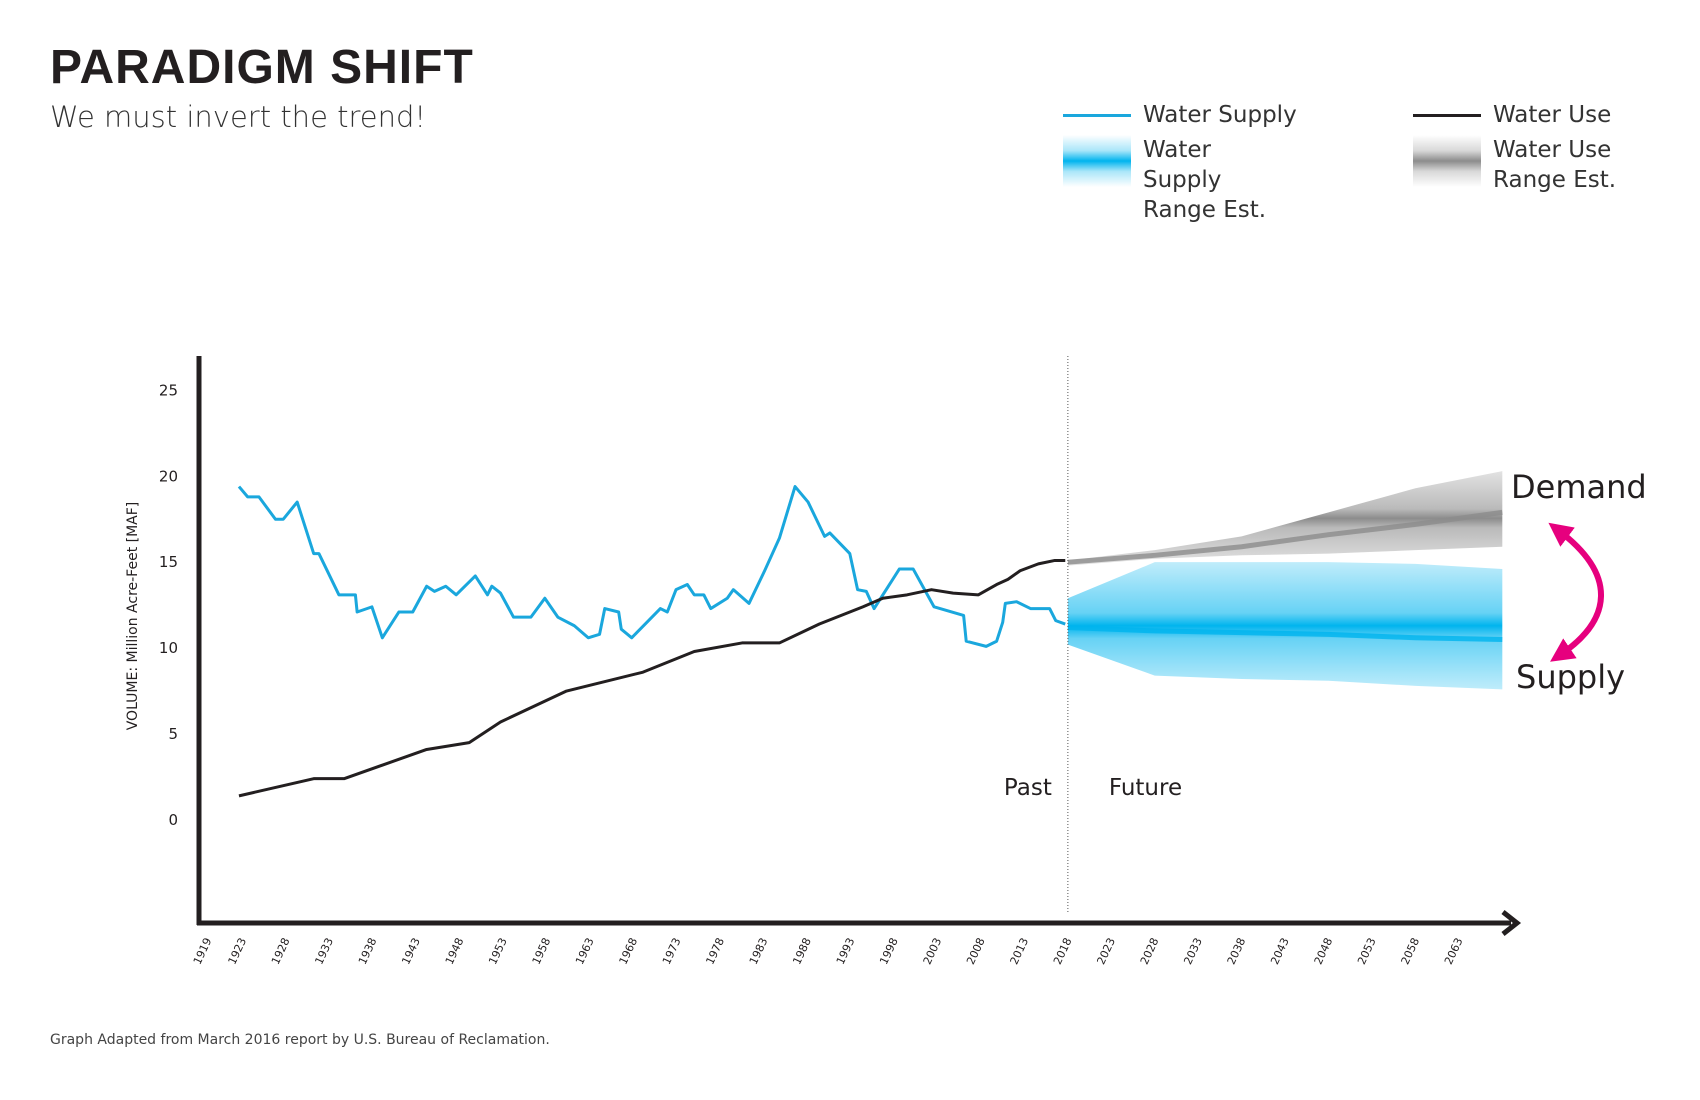 The height and width of the screenshot is (1100, 1700). Describe the element at coordinates (542, 951) in the screenshot. I see `x-tick-label: 1958` at that location.